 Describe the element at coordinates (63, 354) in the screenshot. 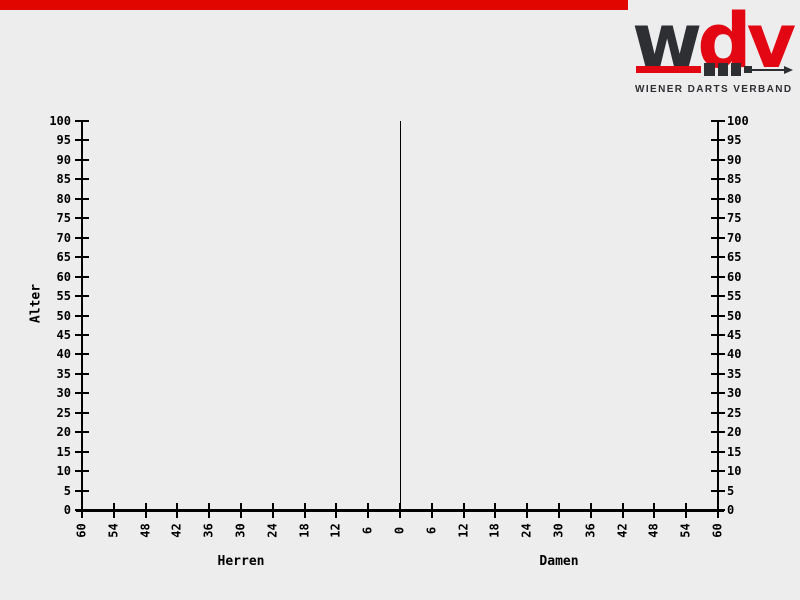

I see `y-tick-label-left: 40` at that location.